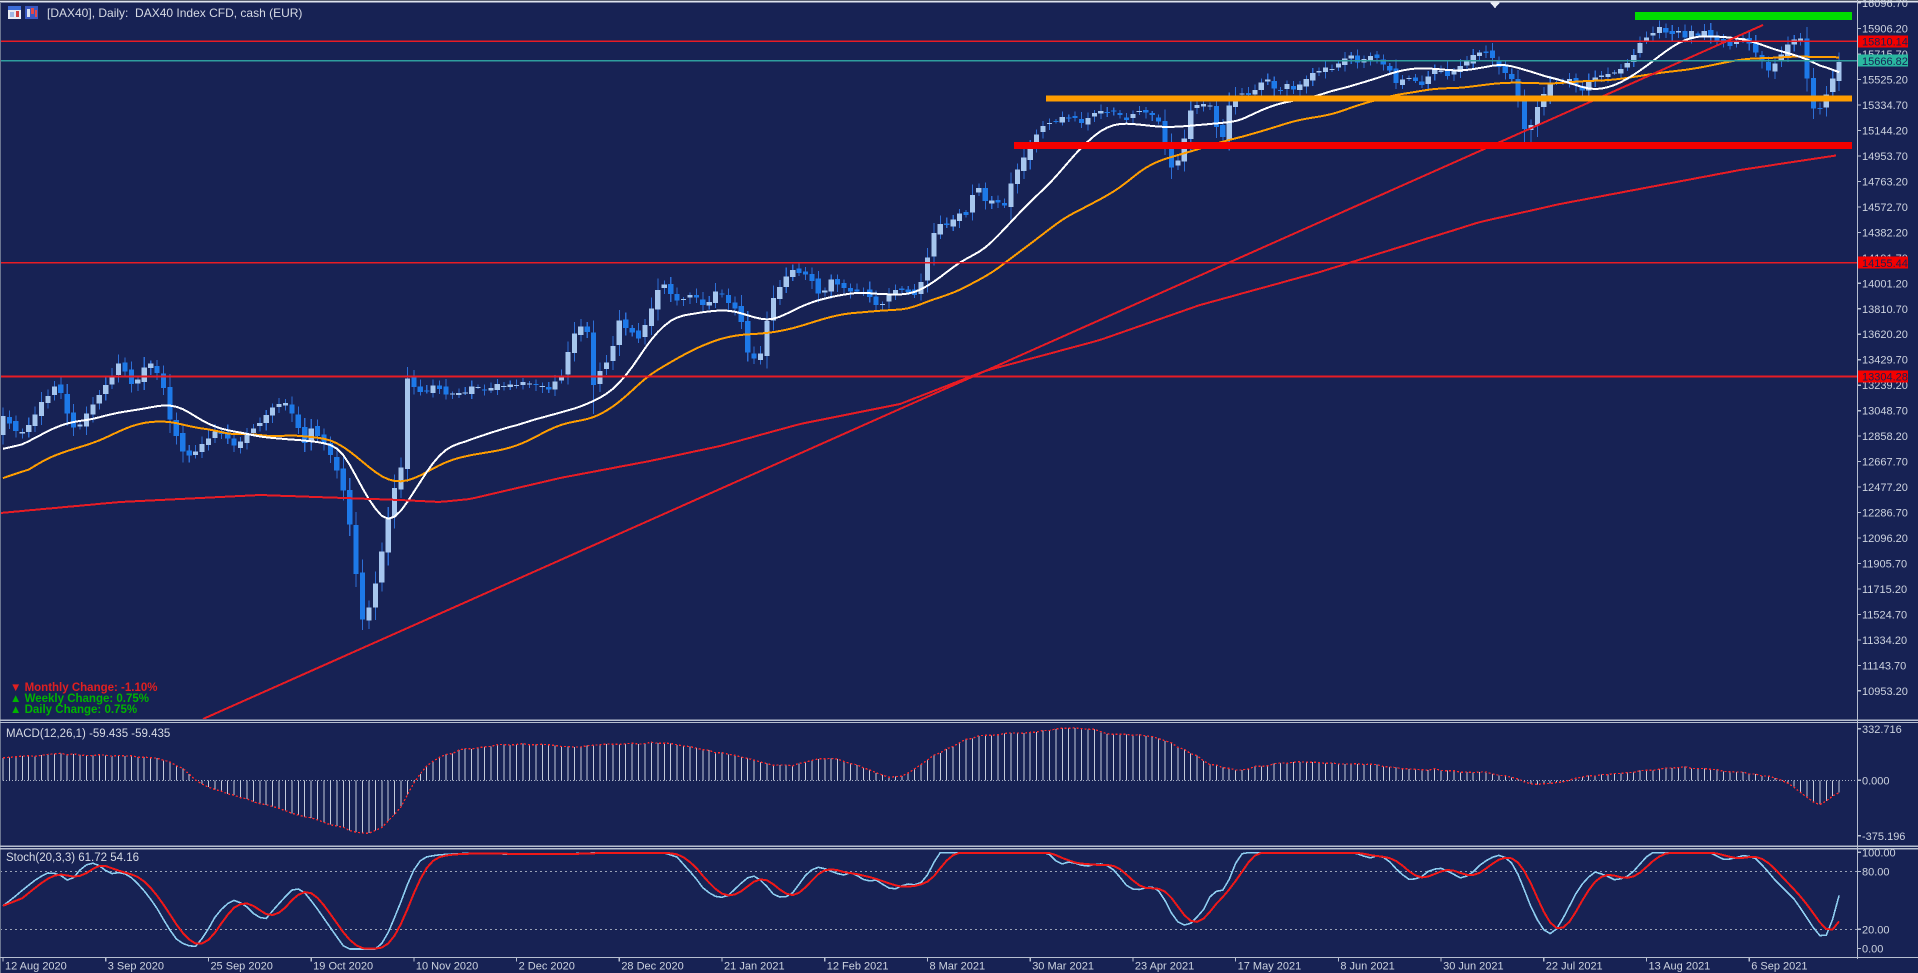 Image resolution: width=1918 pixels, height=973 pixels. I want to click on svg-text: 15525.20, so click(1885, 81).